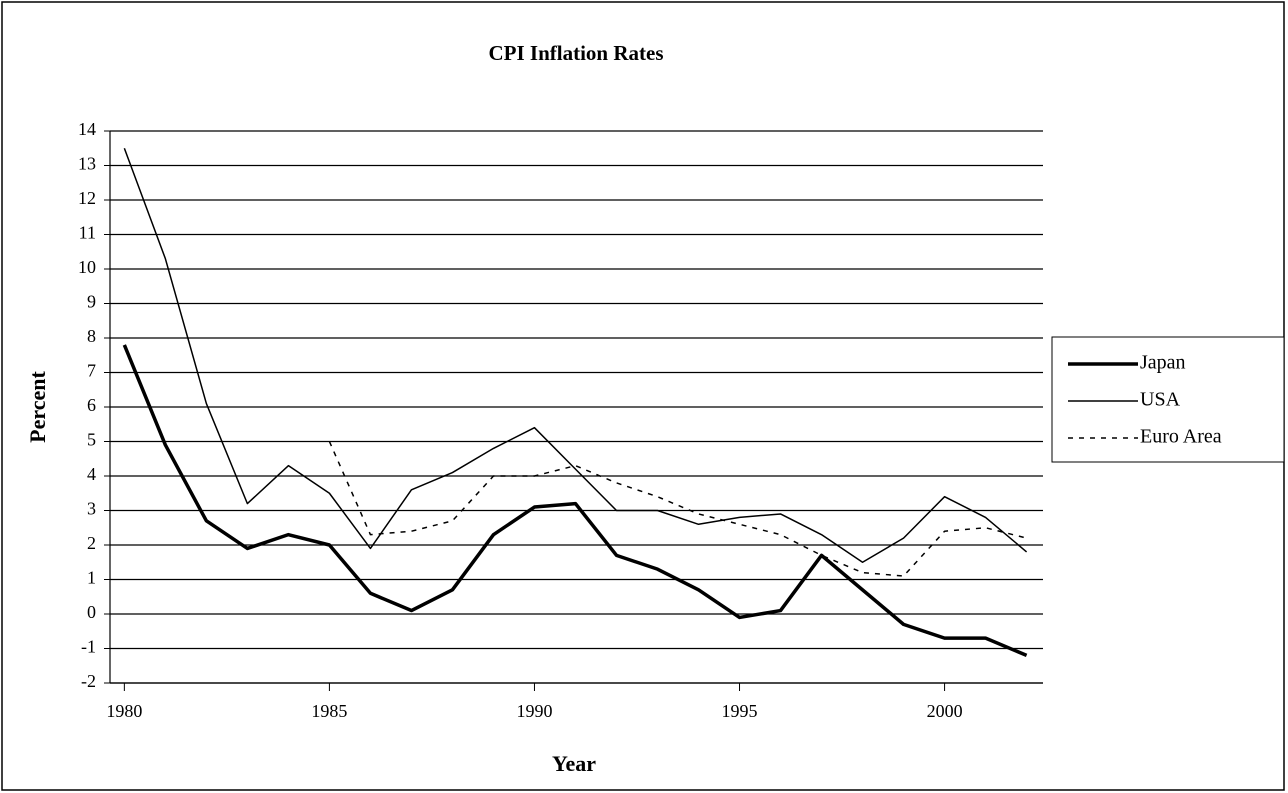 This screenshot has width=1288, height=793. What do you see at coordinates (87, 198) in the screenshot?
I see `y-tick-label: 12` at bounding box center [87, 198].